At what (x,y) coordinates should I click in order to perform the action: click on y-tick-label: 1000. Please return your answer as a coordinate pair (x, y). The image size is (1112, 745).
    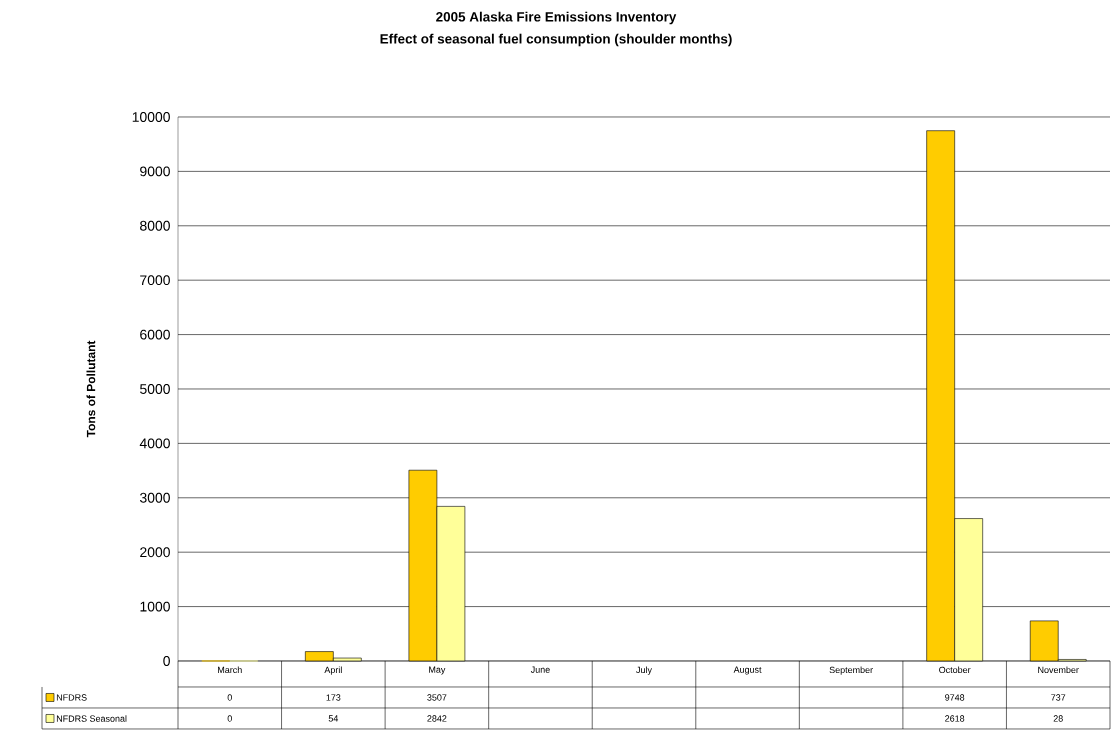
    Looking at the image, I should click on (155, 606).